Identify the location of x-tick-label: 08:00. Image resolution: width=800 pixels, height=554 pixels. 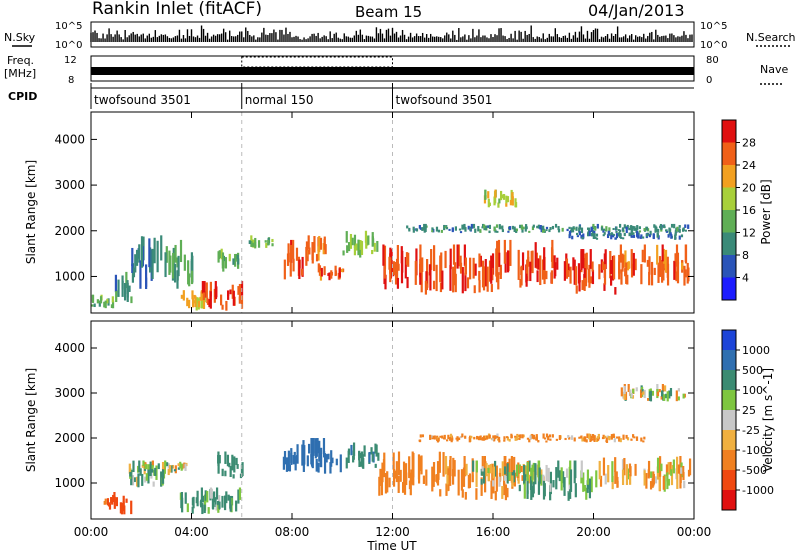
(292, 532).